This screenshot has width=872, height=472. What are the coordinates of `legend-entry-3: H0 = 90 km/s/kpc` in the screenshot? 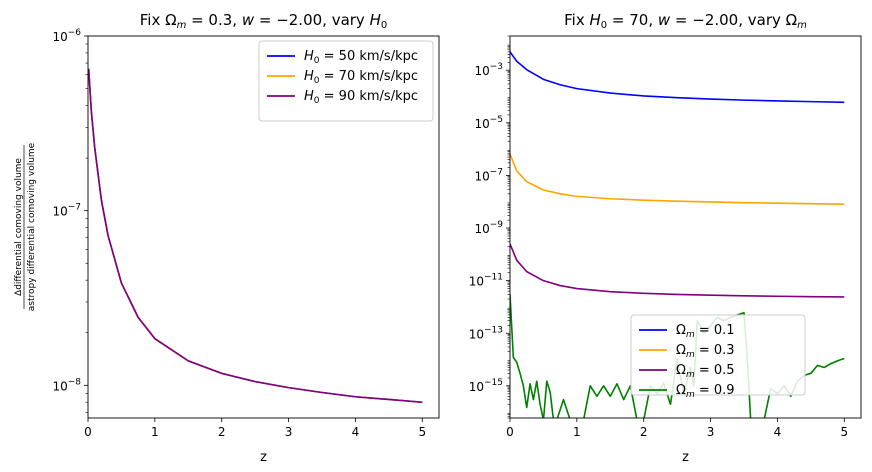 It's located at (361, 97).